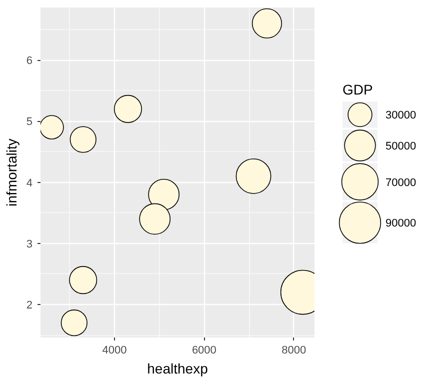 This screenshot has width=443, height=379. What do you see at coordinates (29, 244) in the screenshot?
I see `y-tick-label: 3` at bounding box center [29, 244].